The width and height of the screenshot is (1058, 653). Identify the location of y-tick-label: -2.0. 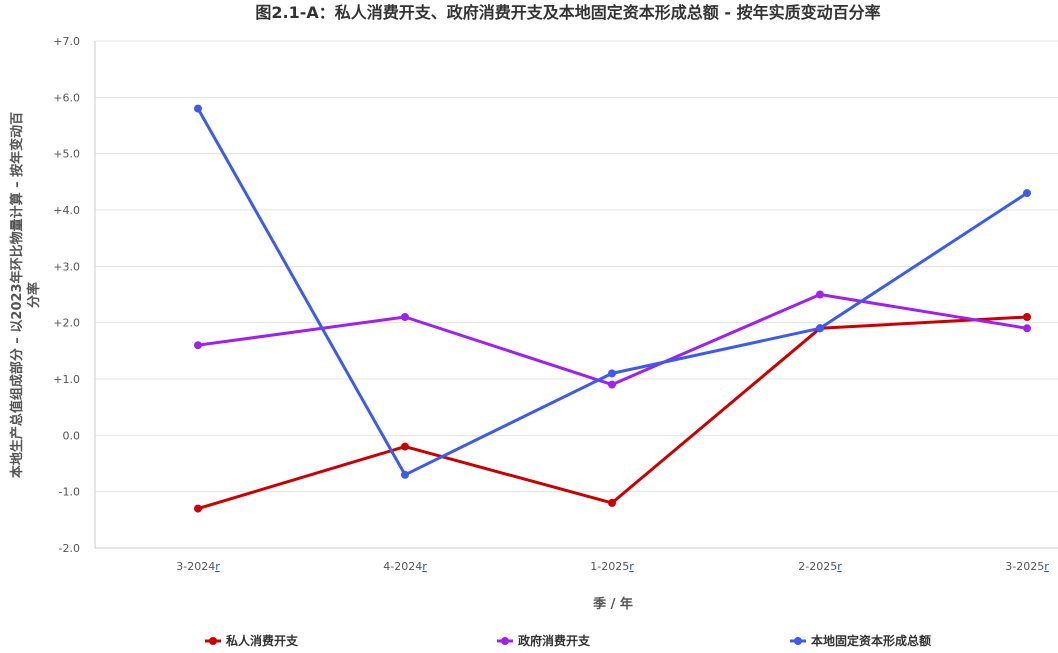
(69, 548).